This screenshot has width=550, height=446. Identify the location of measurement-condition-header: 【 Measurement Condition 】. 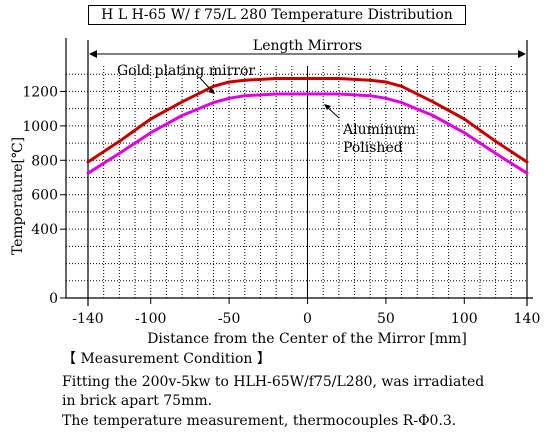
(166, 359).